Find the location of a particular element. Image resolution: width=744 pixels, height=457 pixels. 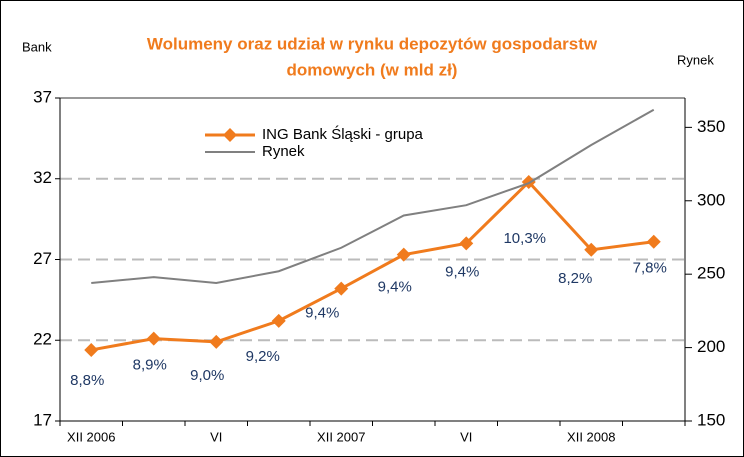

y2-tick-label: 350 is located at coordinates (711, 126).